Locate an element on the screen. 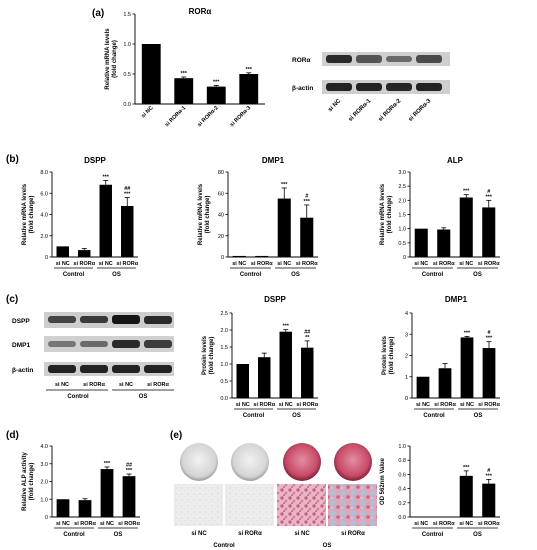  blot-membrane-actin is located at coordinates (109, 369).